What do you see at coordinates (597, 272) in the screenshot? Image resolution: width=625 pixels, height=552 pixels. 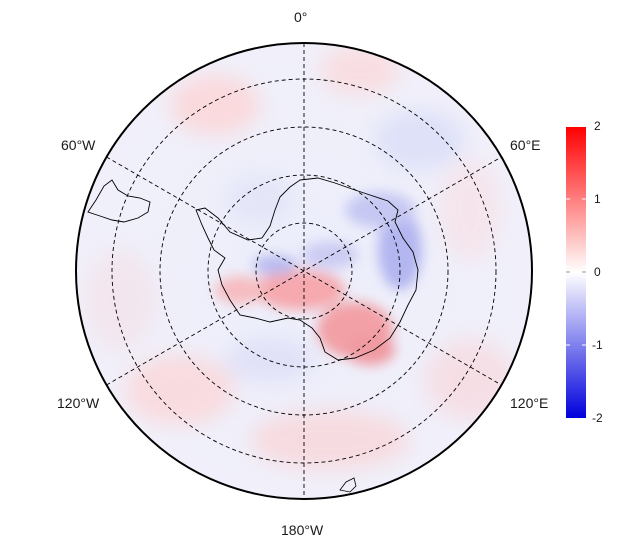 I see `colorbar-tick-0: 0` at bounding box center [597, 272].